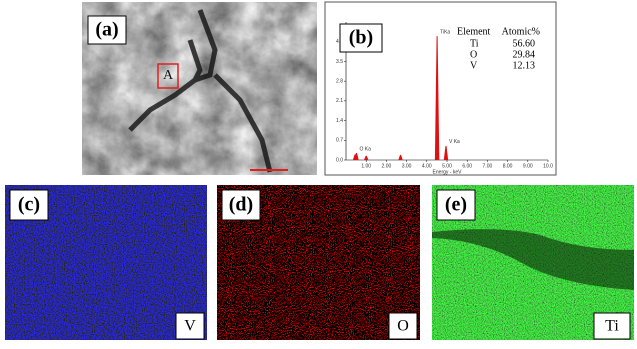 The image size is (637, 349). I want to click on x-tick-label: 1.00, so click(366, 166).